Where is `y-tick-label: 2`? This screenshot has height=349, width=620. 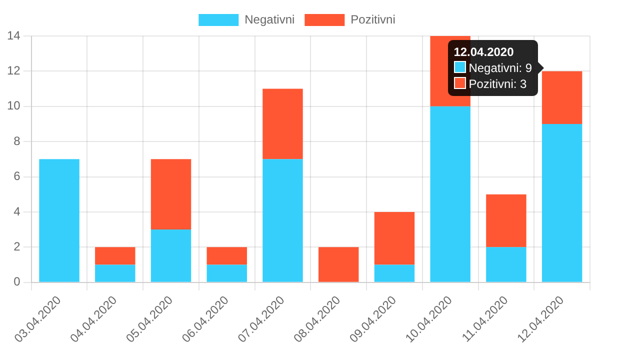 y-tick-label: 2 is located at coordinates (17, 246).